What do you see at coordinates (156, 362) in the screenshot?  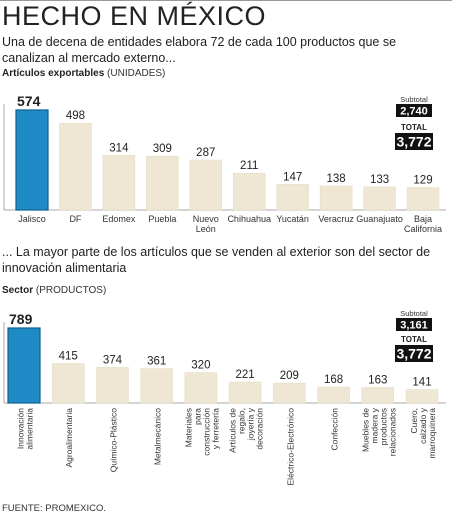 I see `value-label-3: 361` at bounding box center [156, 362].